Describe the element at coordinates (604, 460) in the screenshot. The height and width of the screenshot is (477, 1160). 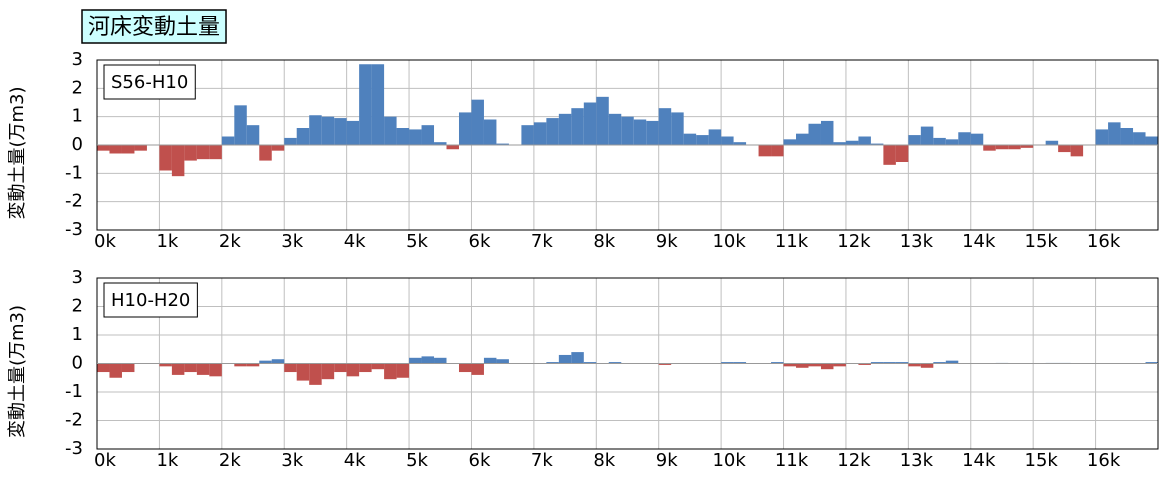
I see `x-tick-label: 8k` at that location.